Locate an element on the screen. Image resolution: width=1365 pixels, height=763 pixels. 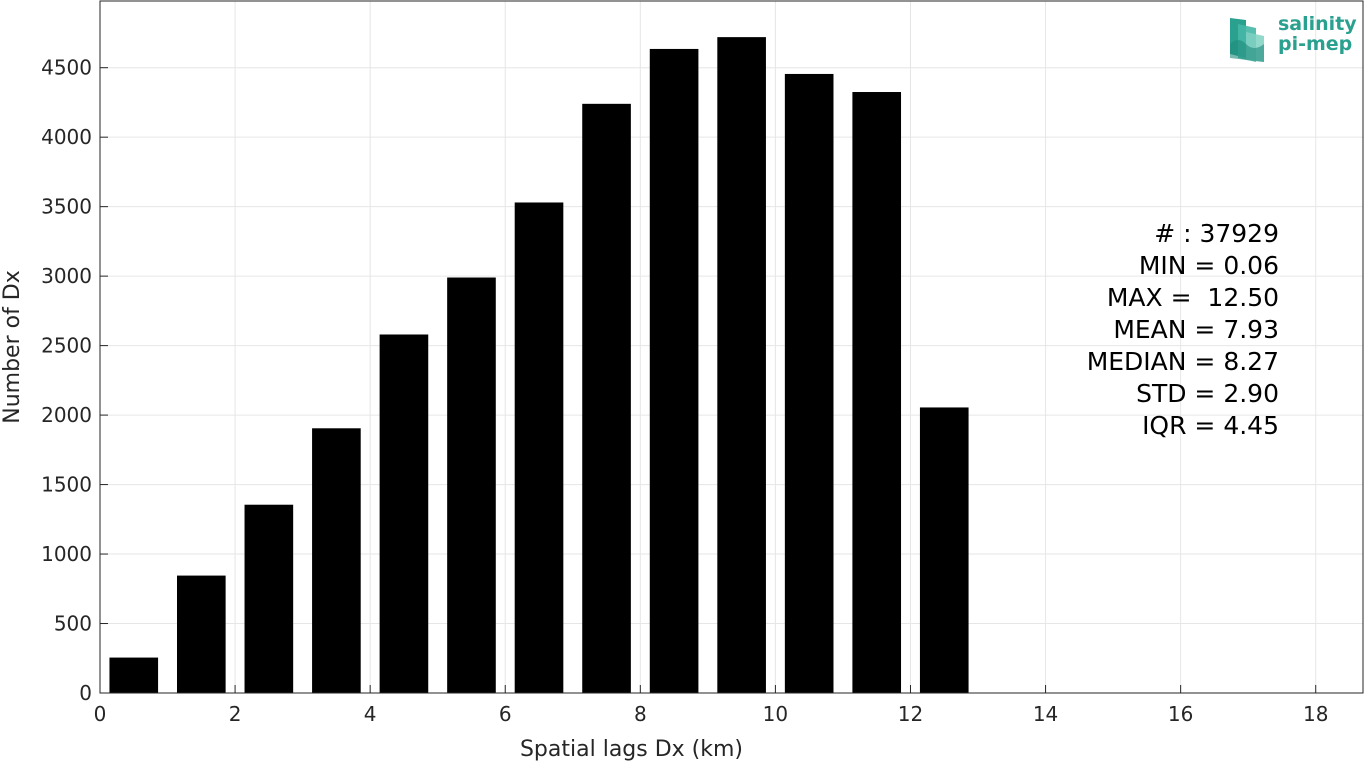
x-tick-label-7: 14 is located at coordinates (1045, 714).